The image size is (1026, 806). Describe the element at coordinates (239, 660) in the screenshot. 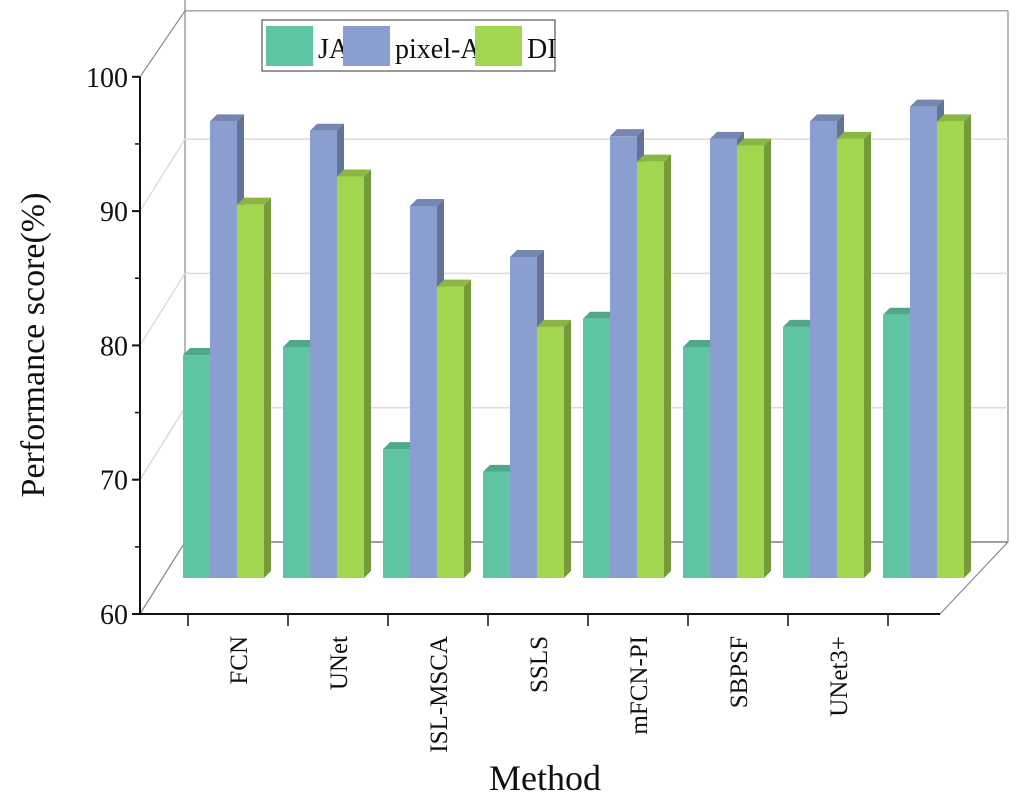

I see `x-tick-label: FCN` at that location.